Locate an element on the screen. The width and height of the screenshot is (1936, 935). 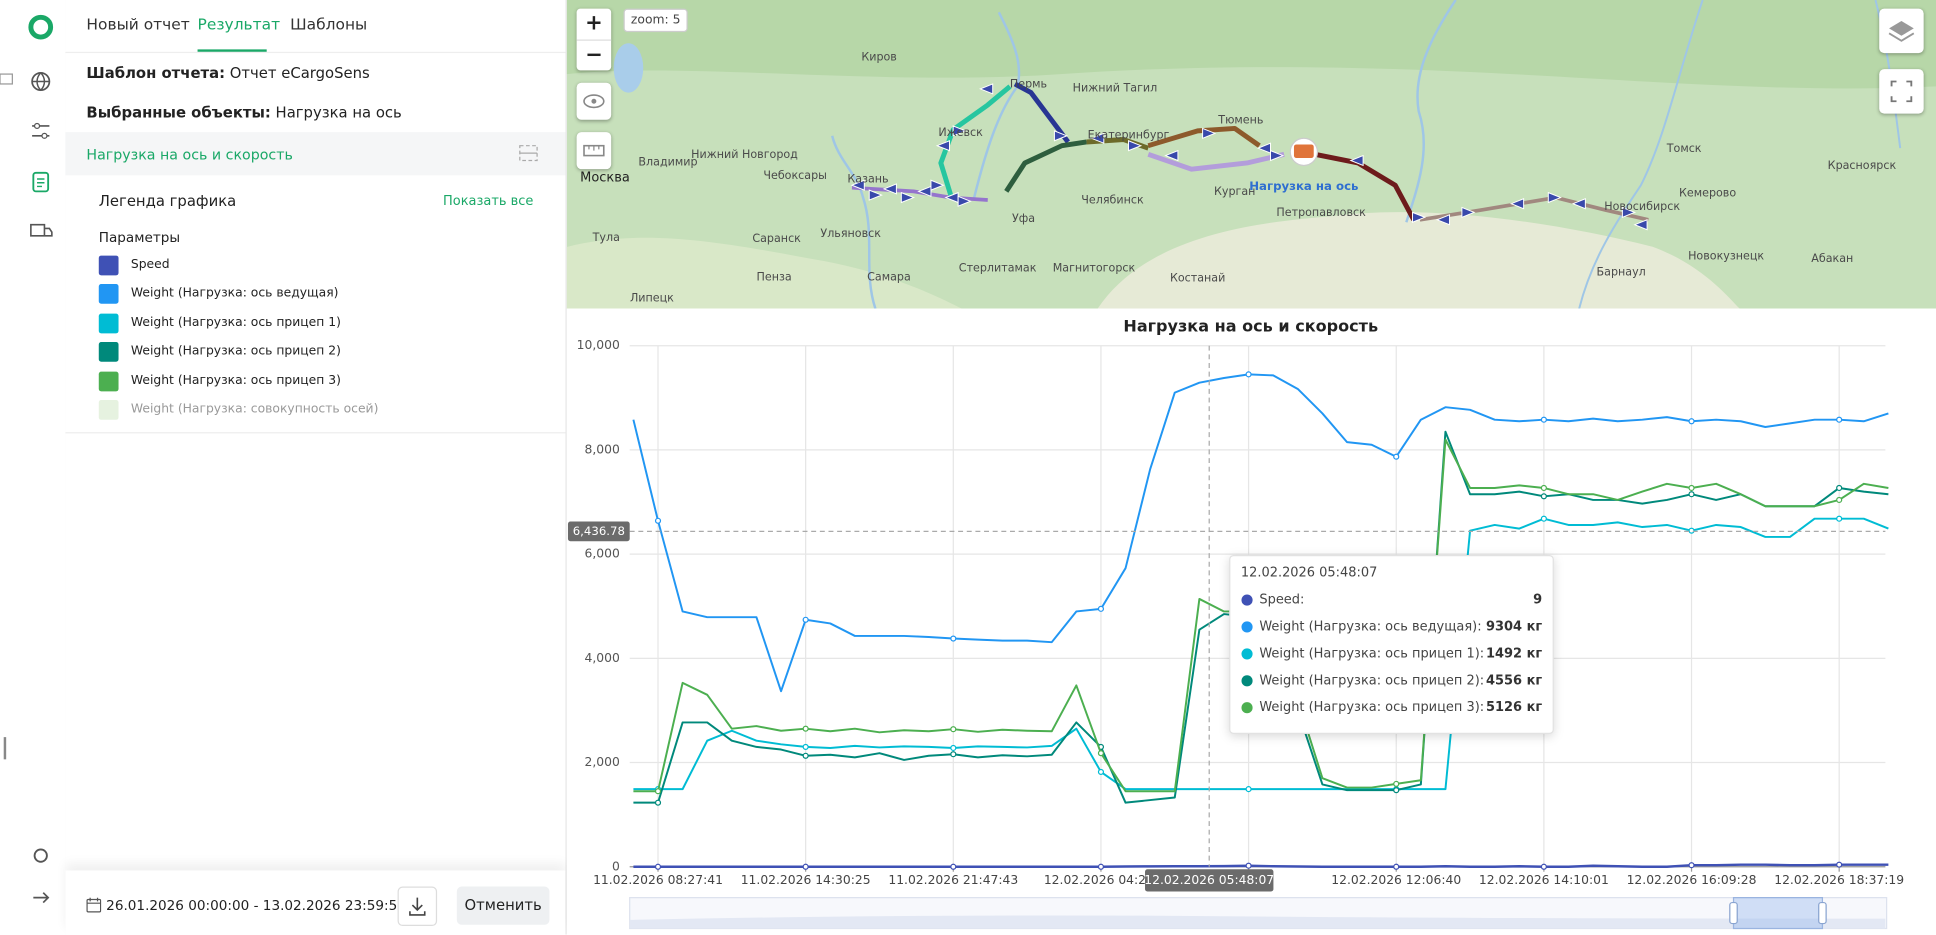
city-label: Пермь is located at coordinates (1028, 85).